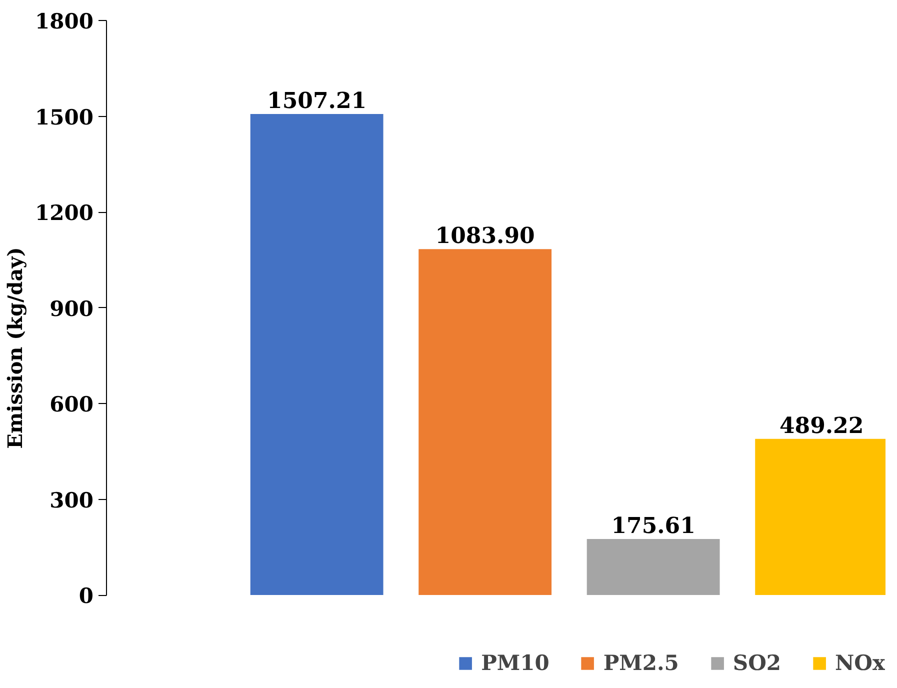  What do you see at coordinates (859, 662) in the screenshot?
I see `legend-label: NOx` at bounding box center [859, 662].